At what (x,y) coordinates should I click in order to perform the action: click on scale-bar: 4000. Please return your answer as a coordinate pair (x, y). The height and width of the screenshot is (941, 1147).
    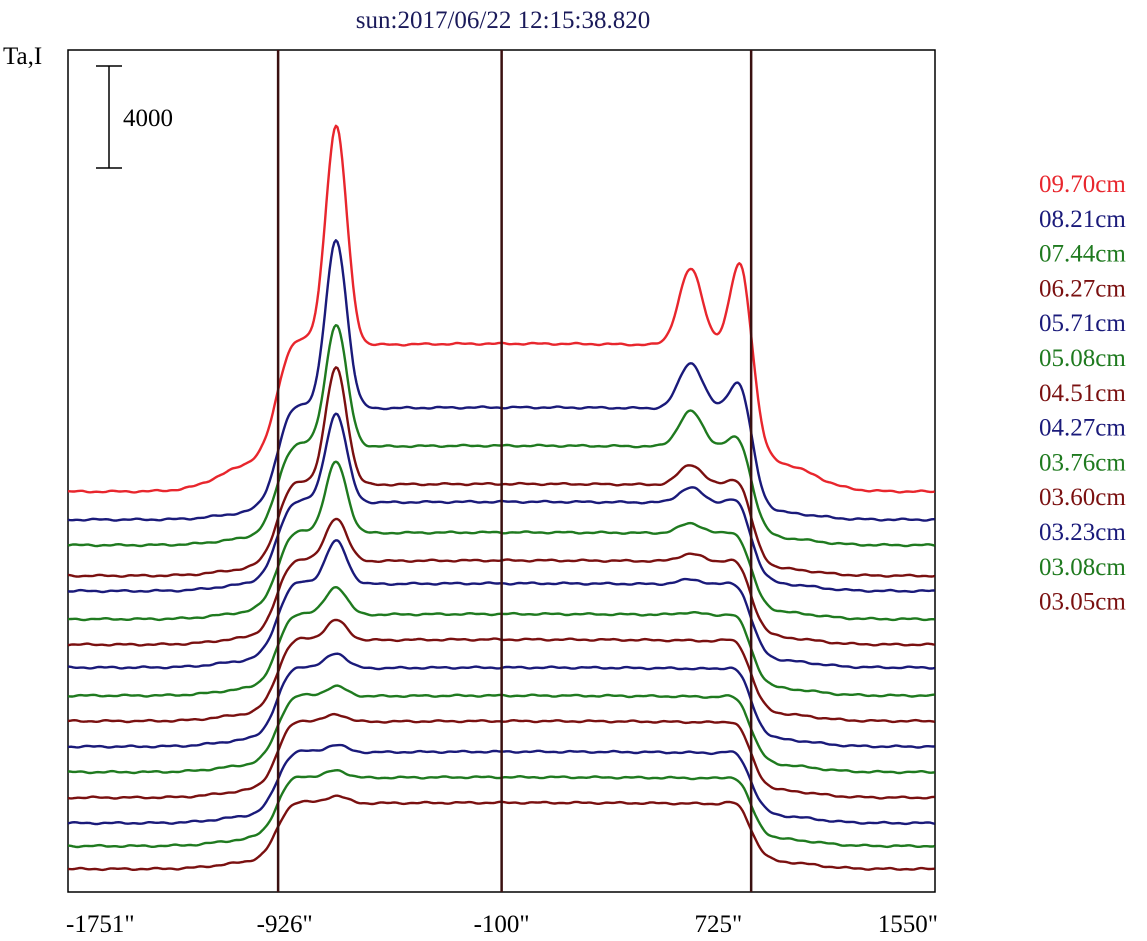
    Looking at the image, I should click on (134, 117).